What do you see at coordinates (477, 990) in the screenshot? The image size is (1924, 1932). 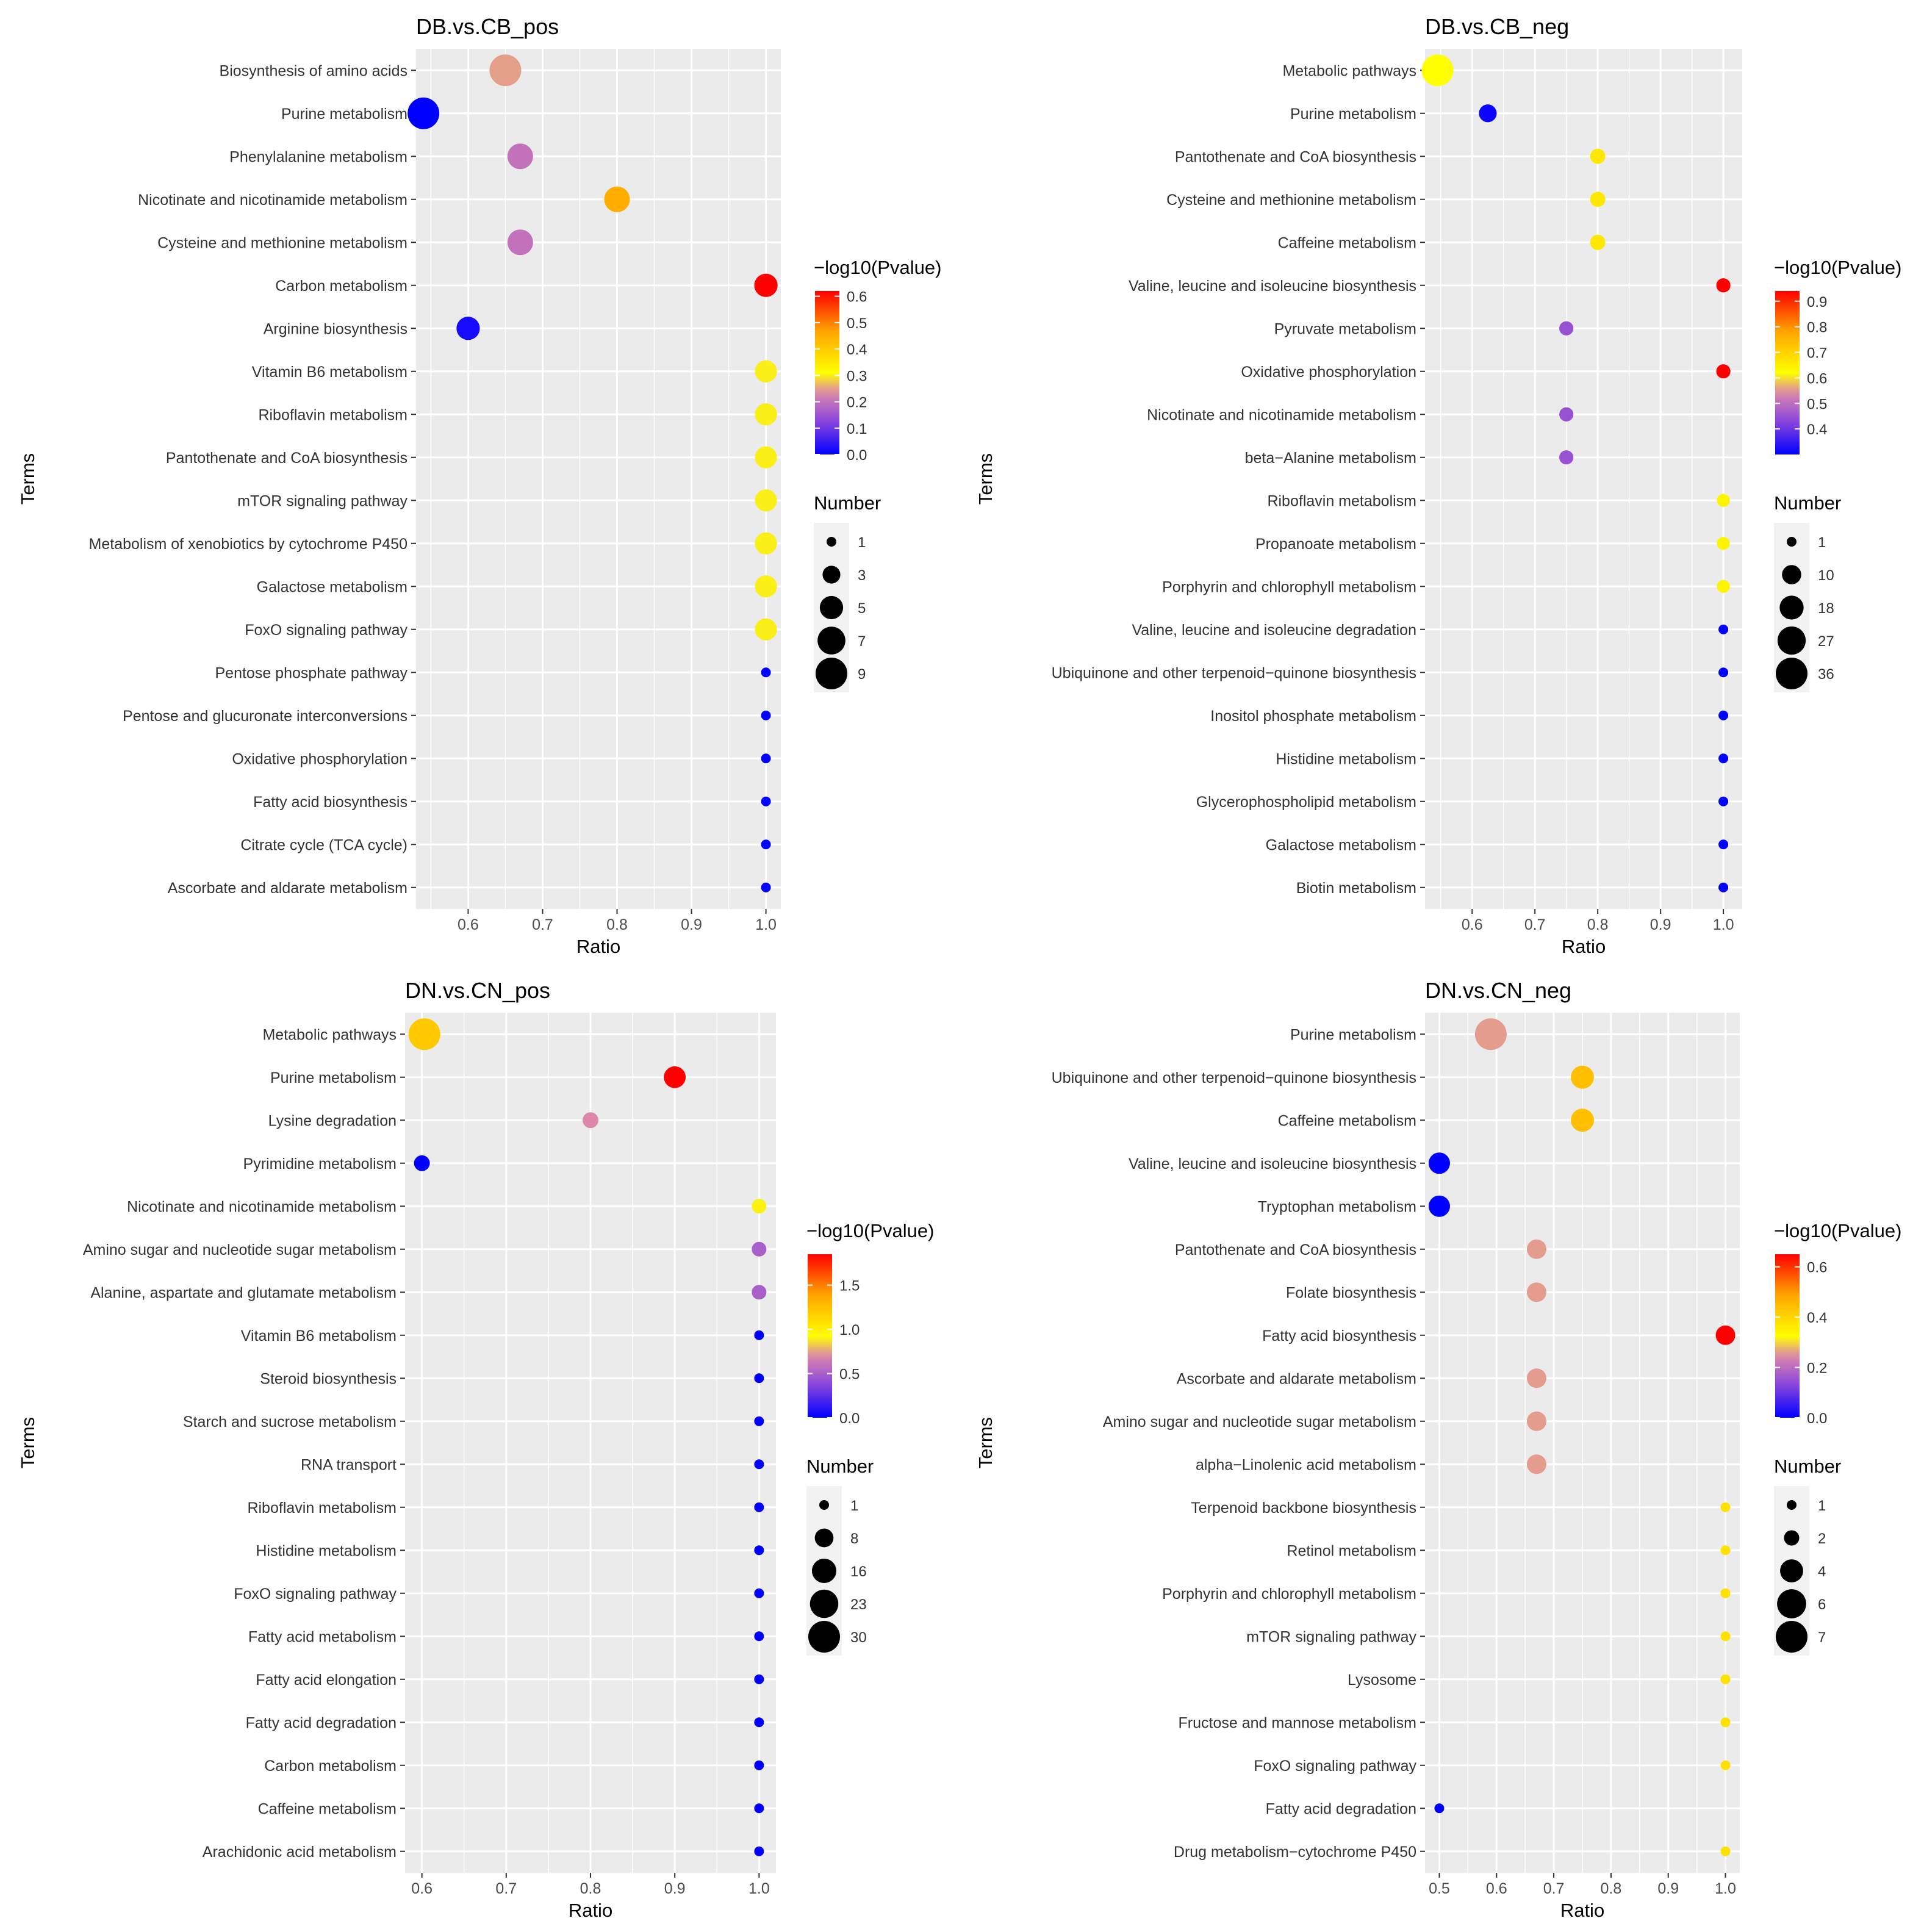 I see `chart-title: DN.vs.CN_pos` at bounding box center [477, 990].